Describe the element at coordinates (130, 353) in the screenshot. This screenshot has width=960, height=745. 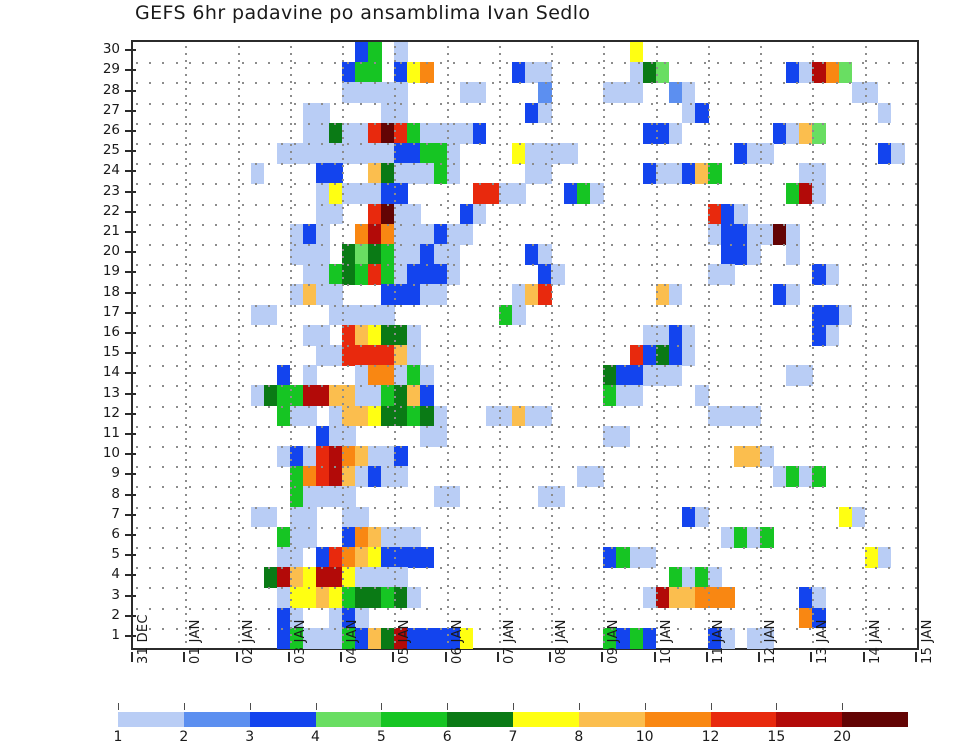
I see `y-tick-mark` at that location.